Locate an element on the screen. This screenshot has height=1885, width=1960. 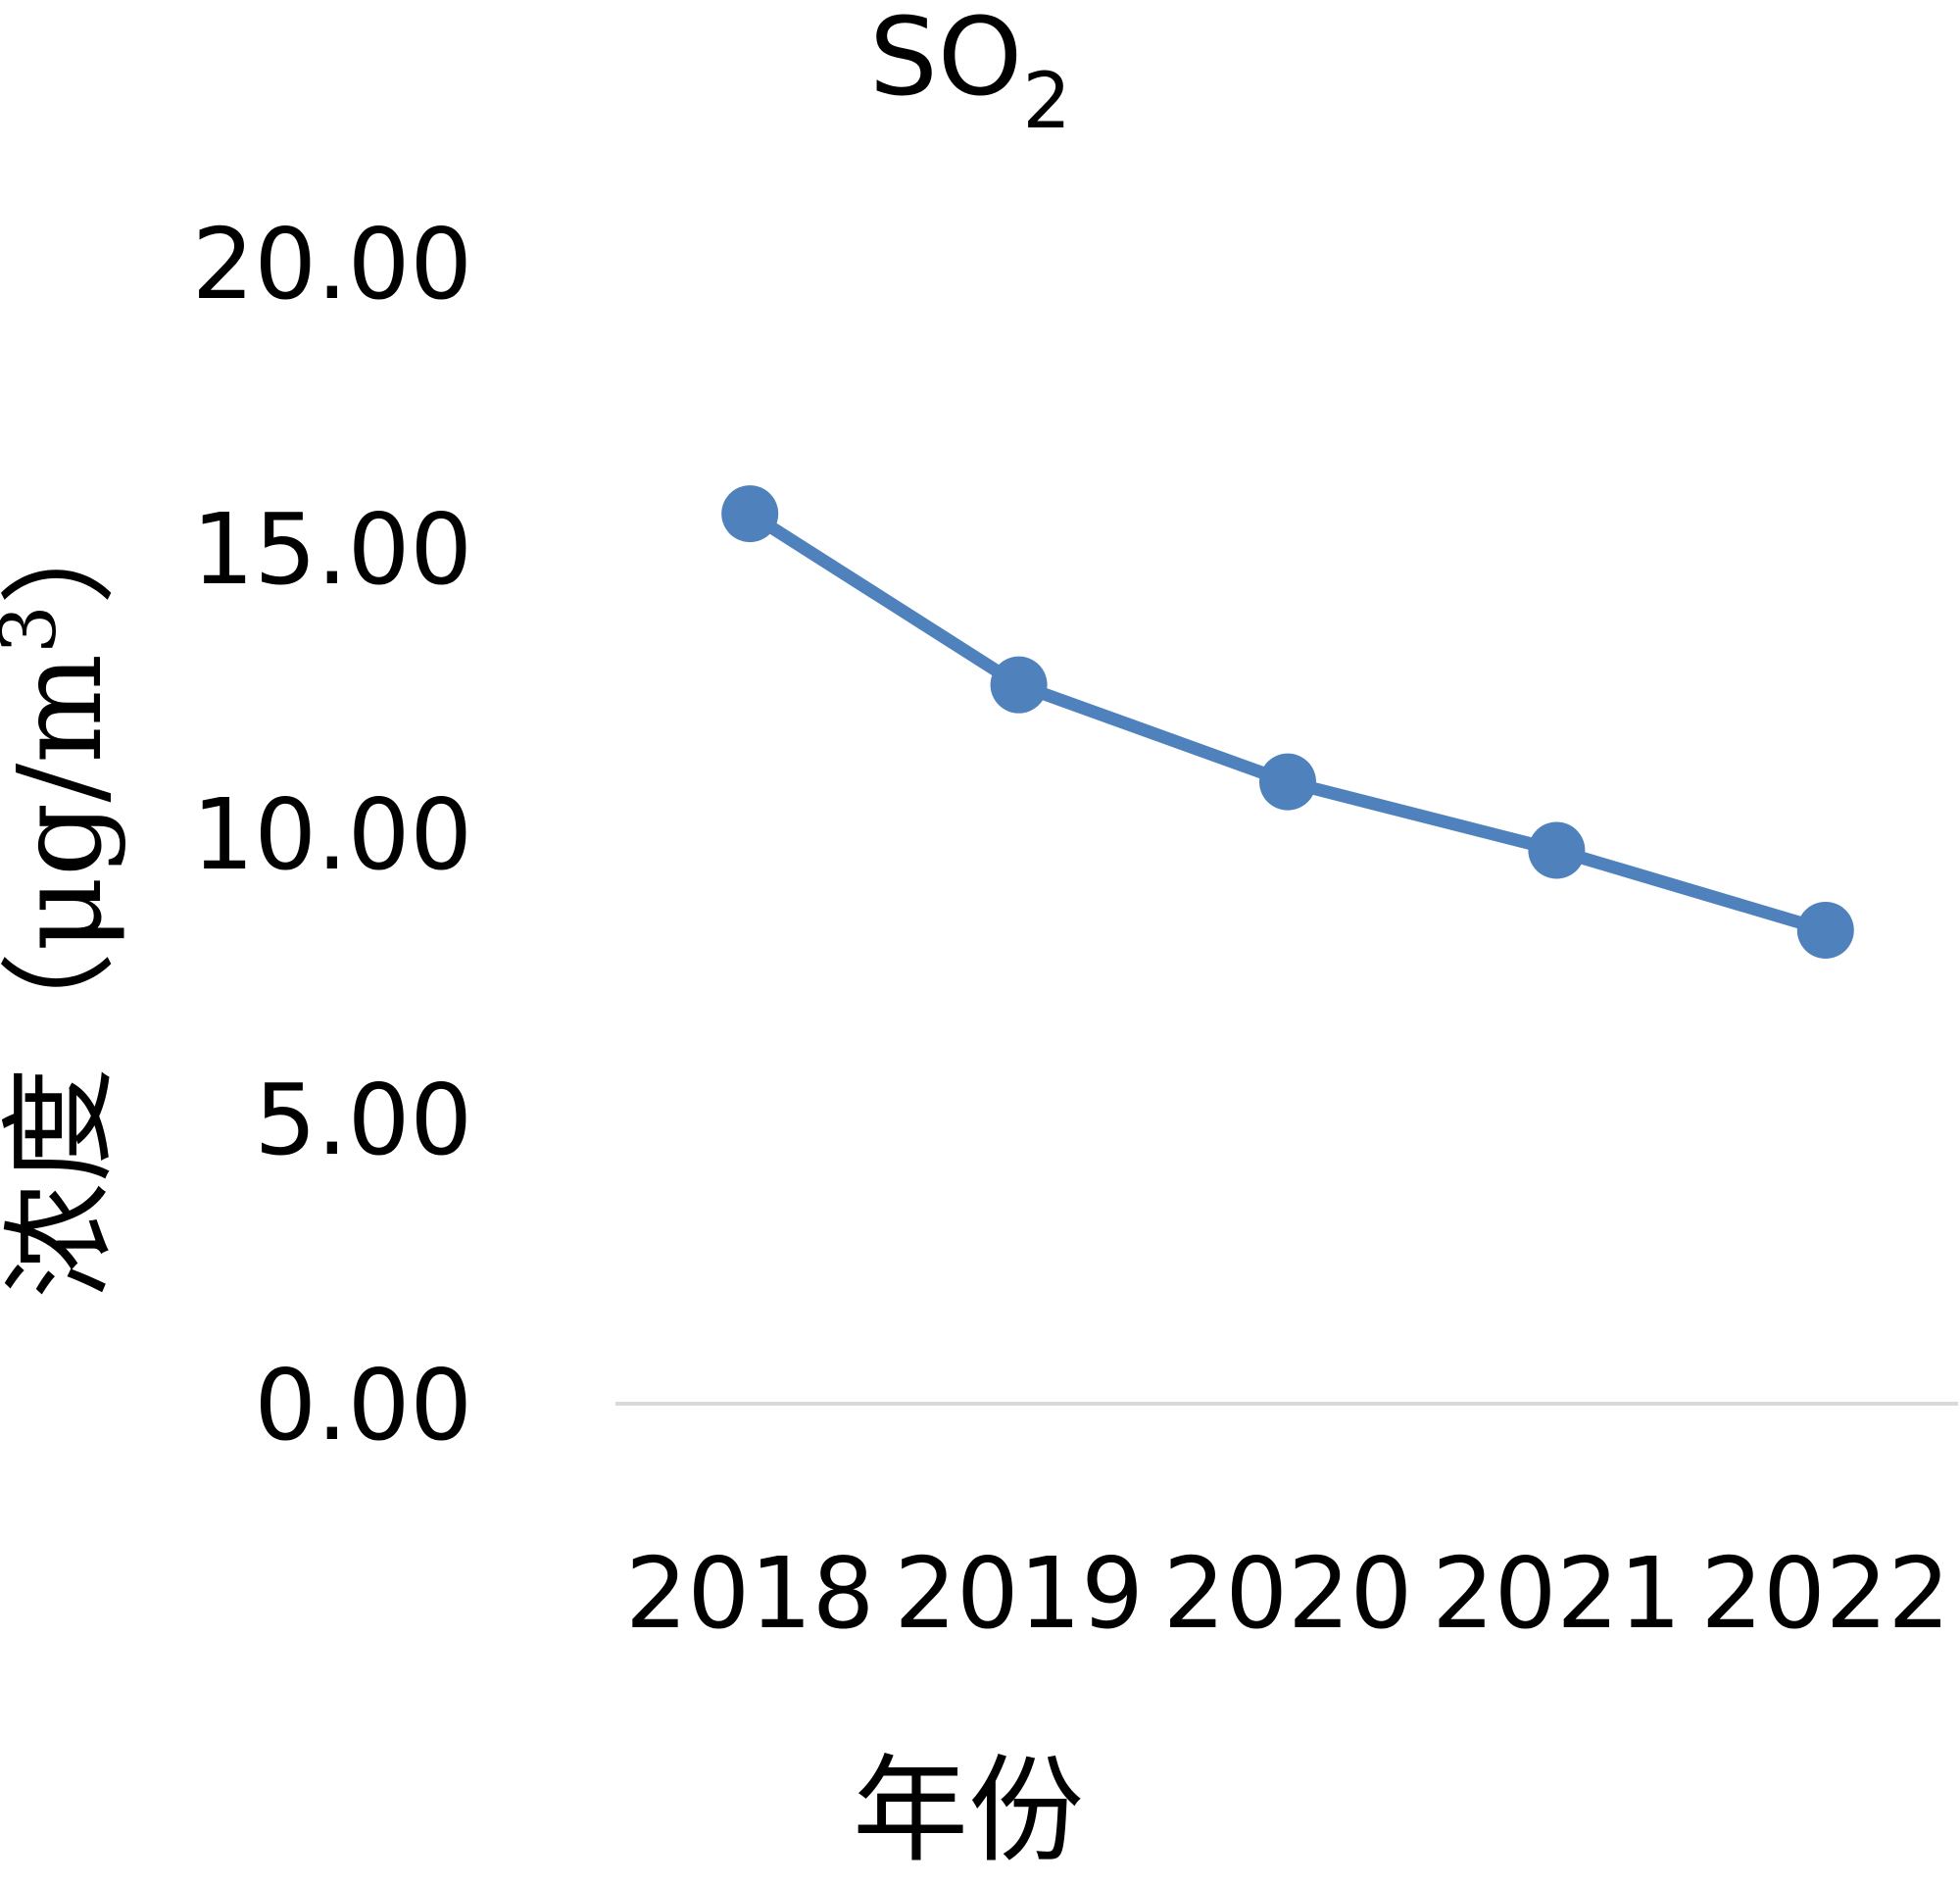
x-axis-title: 年份 is located at coordinates (968, 1810).